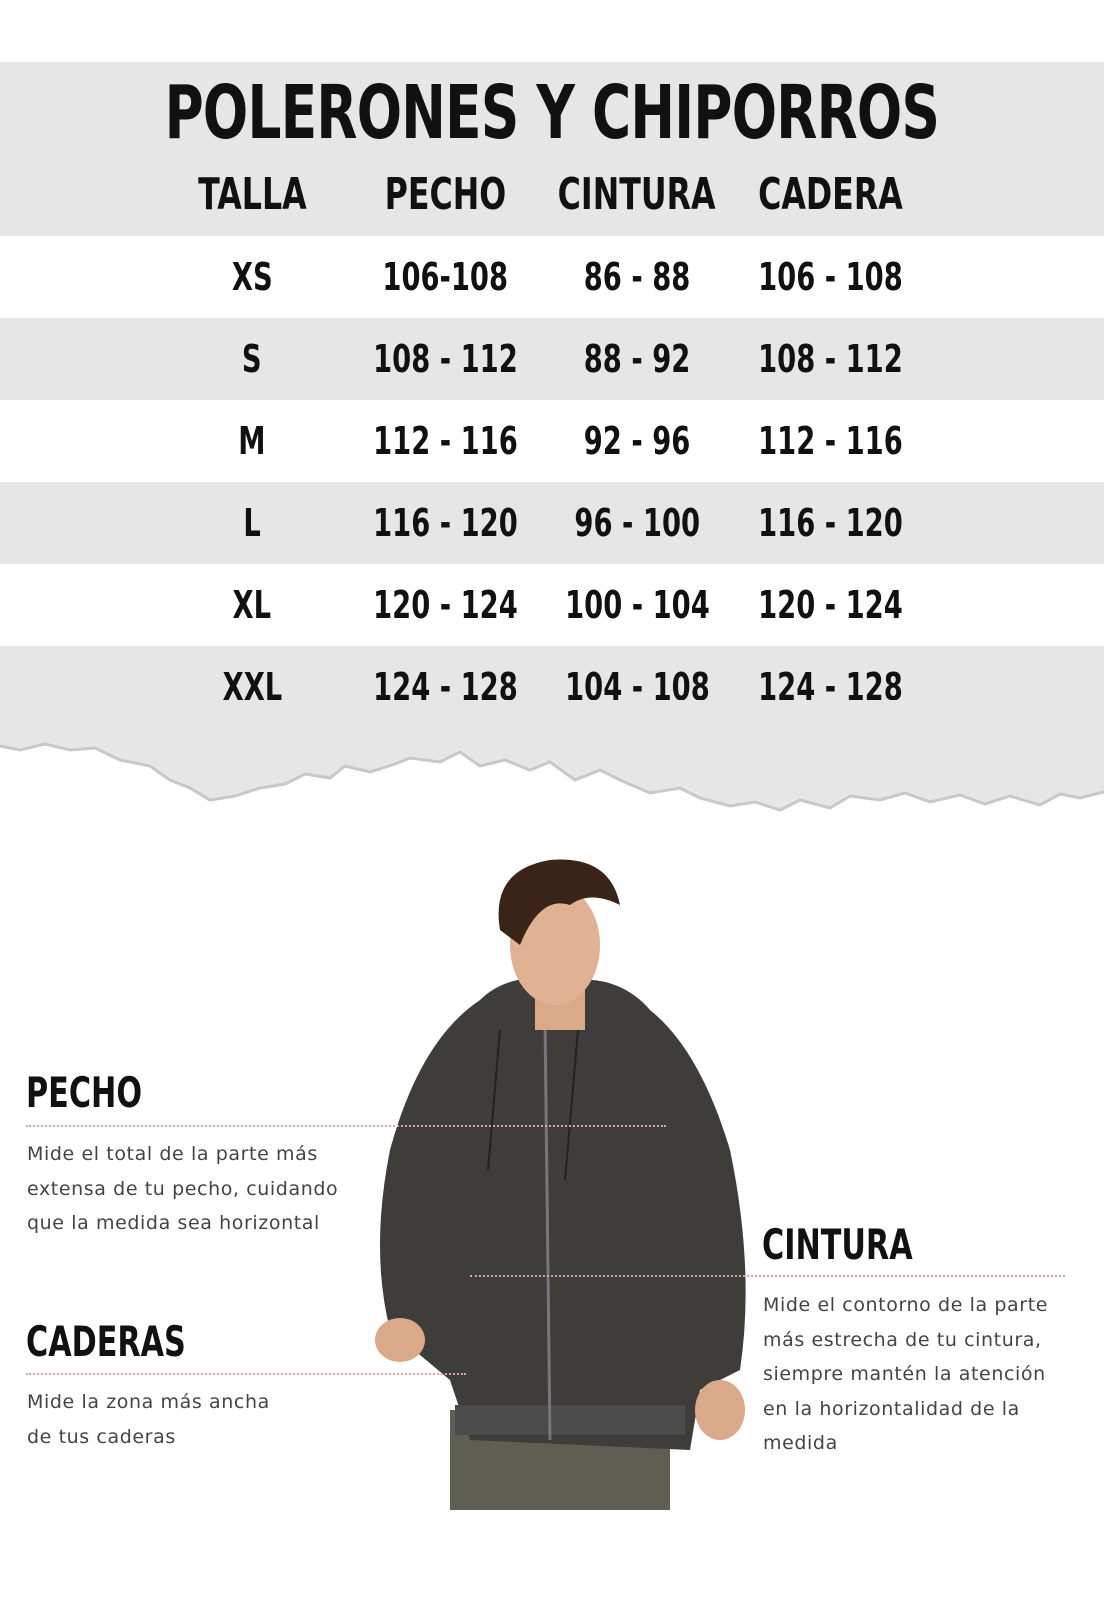  What do you see at coordinates (552, 113) in the screenshot?
I see `page-title: POLERONES Y CHIPORROS` at bounding box center [552, 113].